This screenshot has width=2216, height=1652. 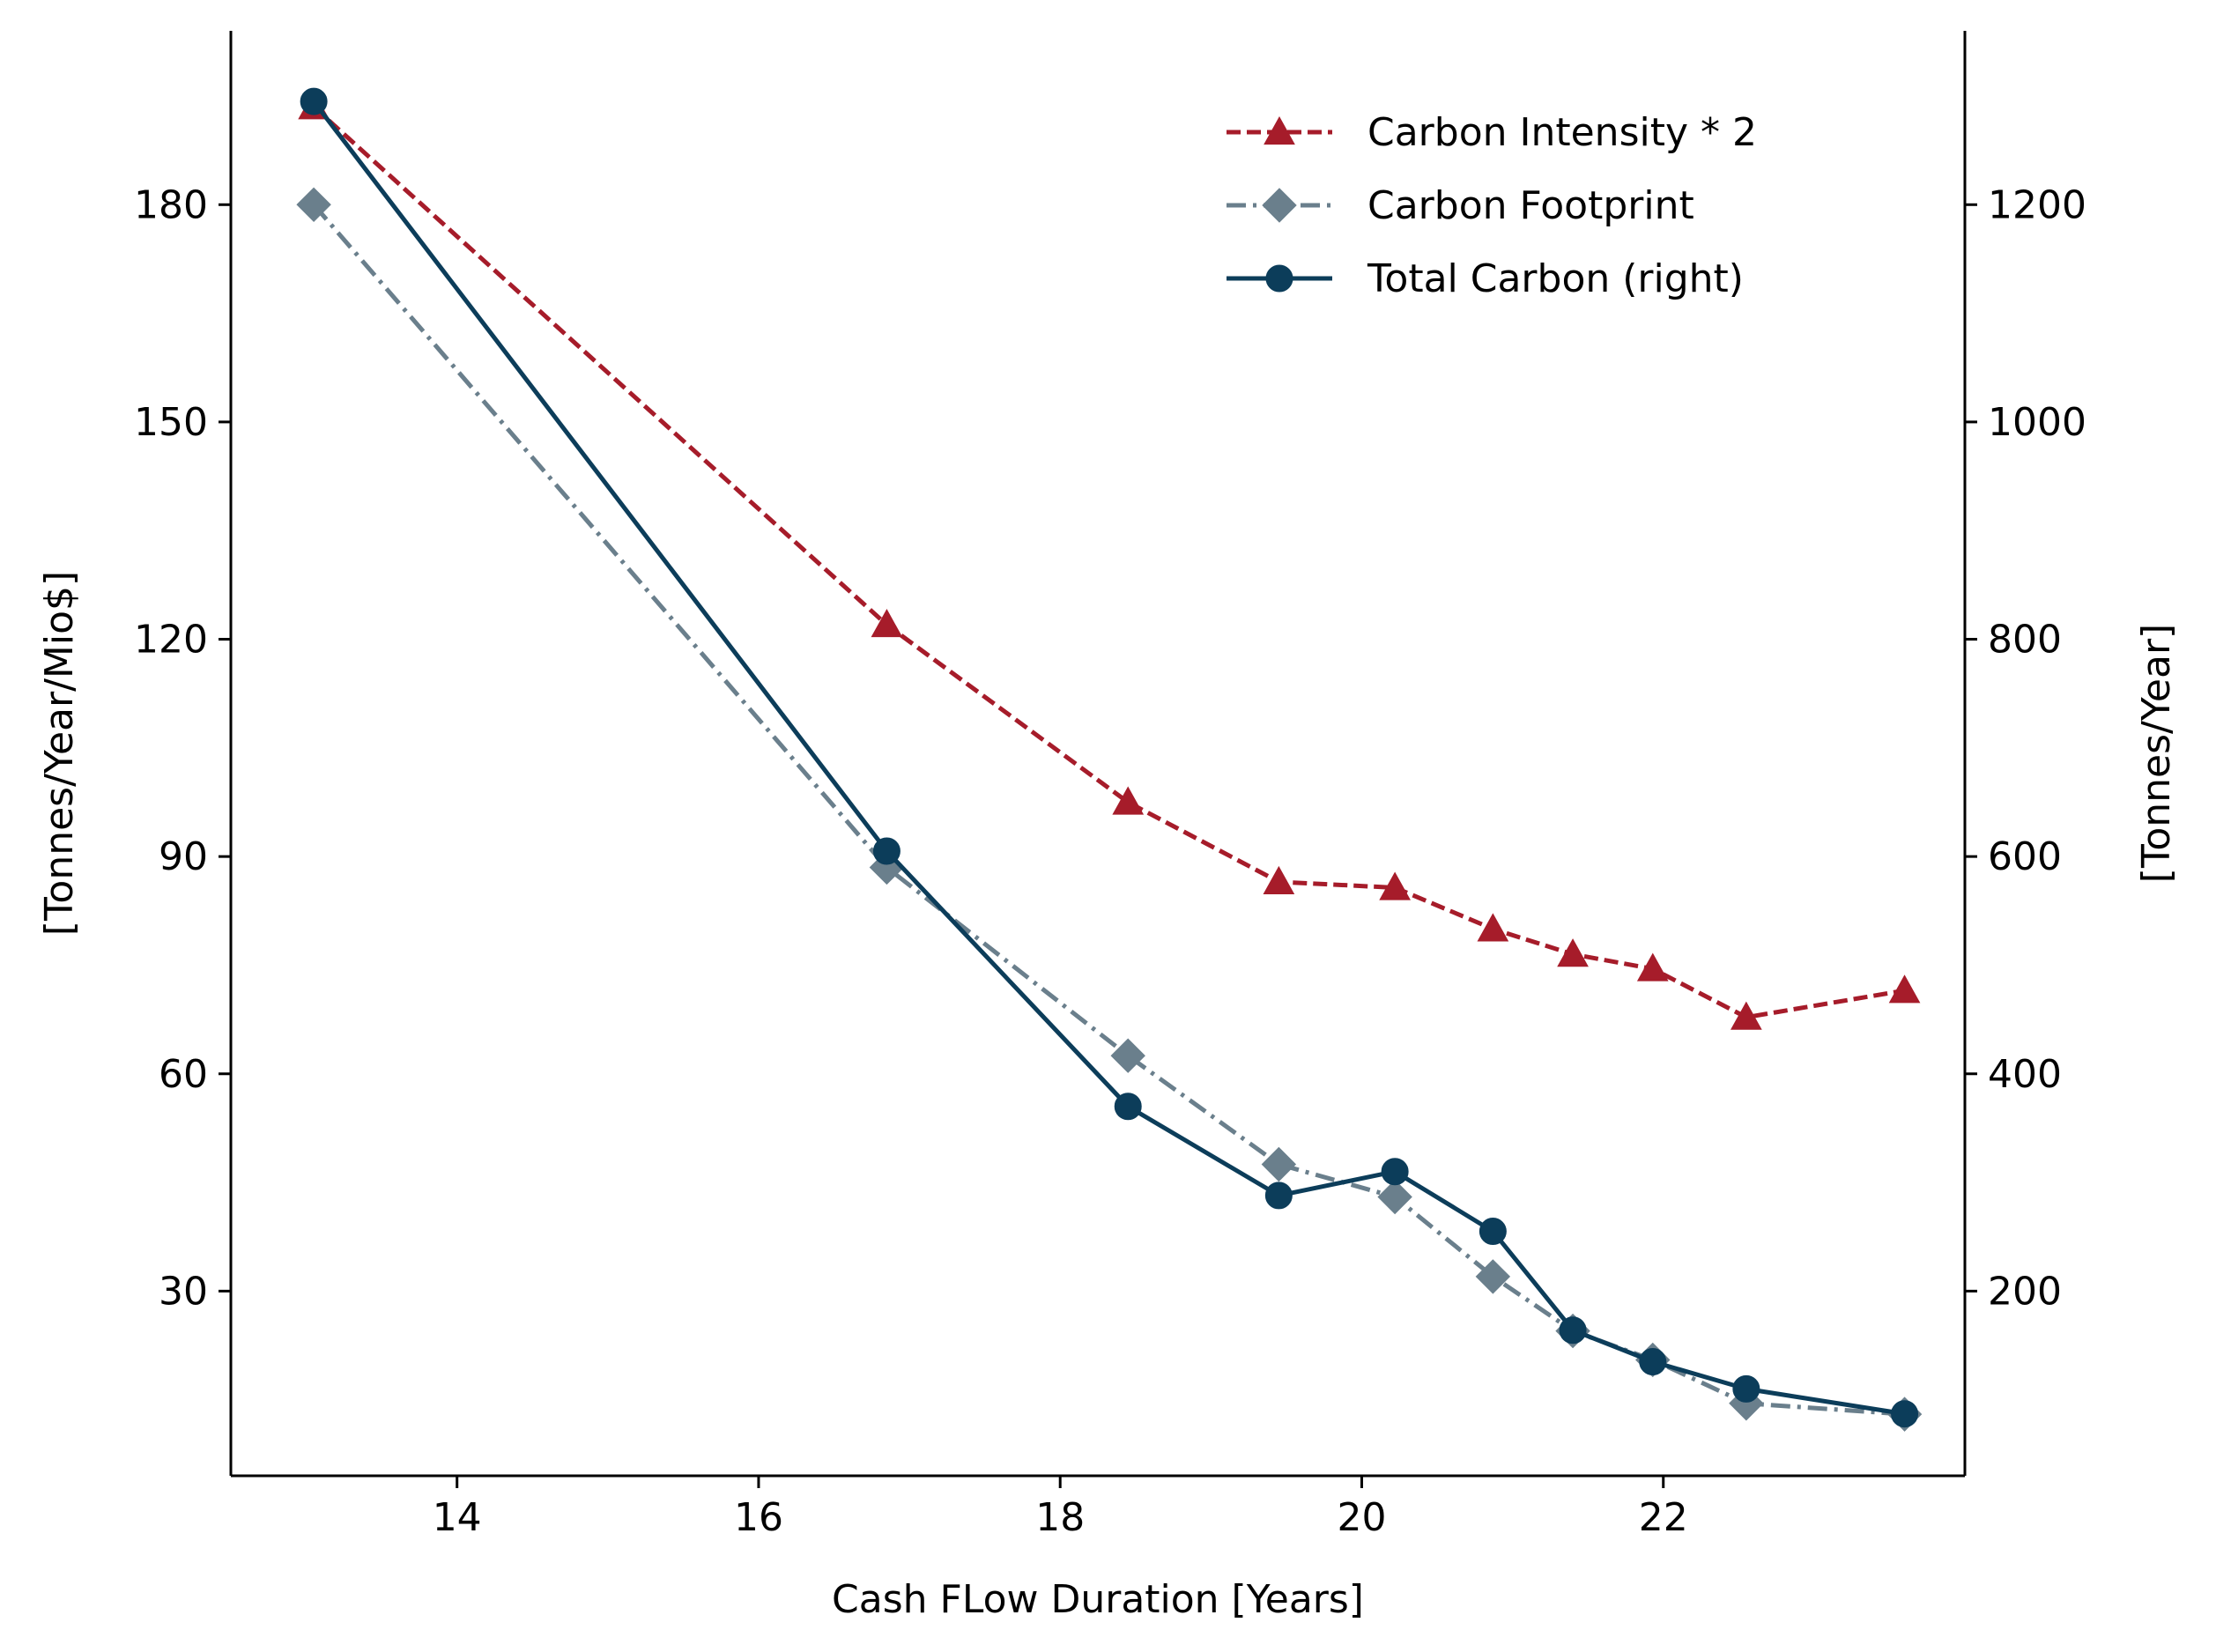 I want to click on x-tick-label: 22, so click(x=1663, y=1517).